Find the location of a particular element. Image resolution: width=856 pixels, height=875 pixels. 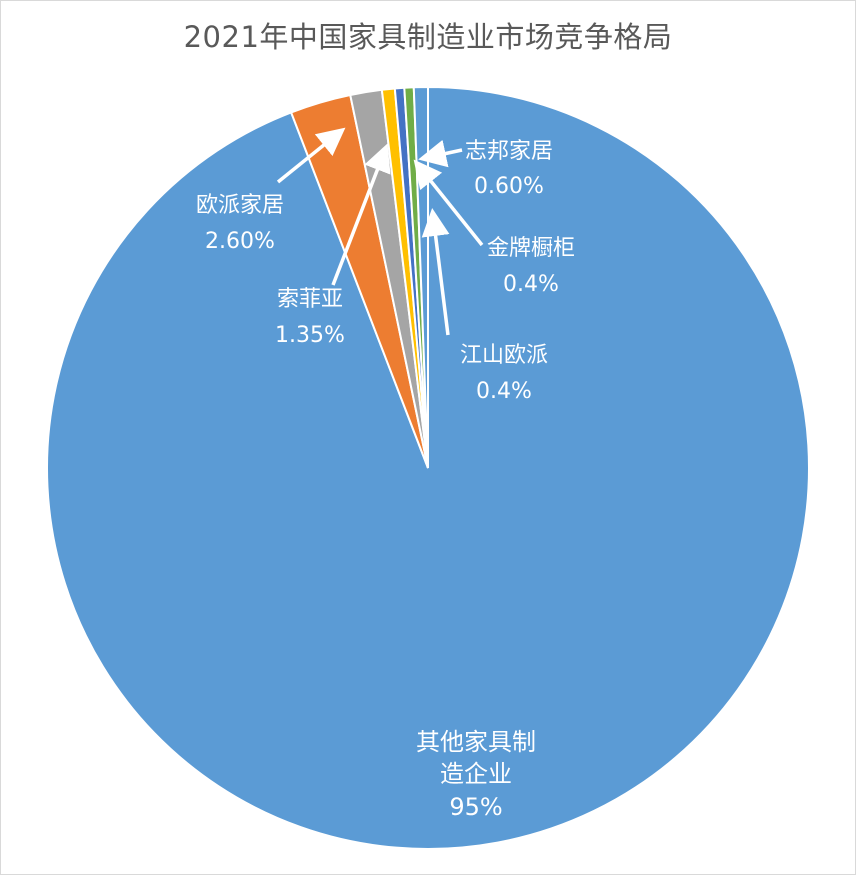

label-others-line1: 其他家具制 is located at coordinates (476, 742).